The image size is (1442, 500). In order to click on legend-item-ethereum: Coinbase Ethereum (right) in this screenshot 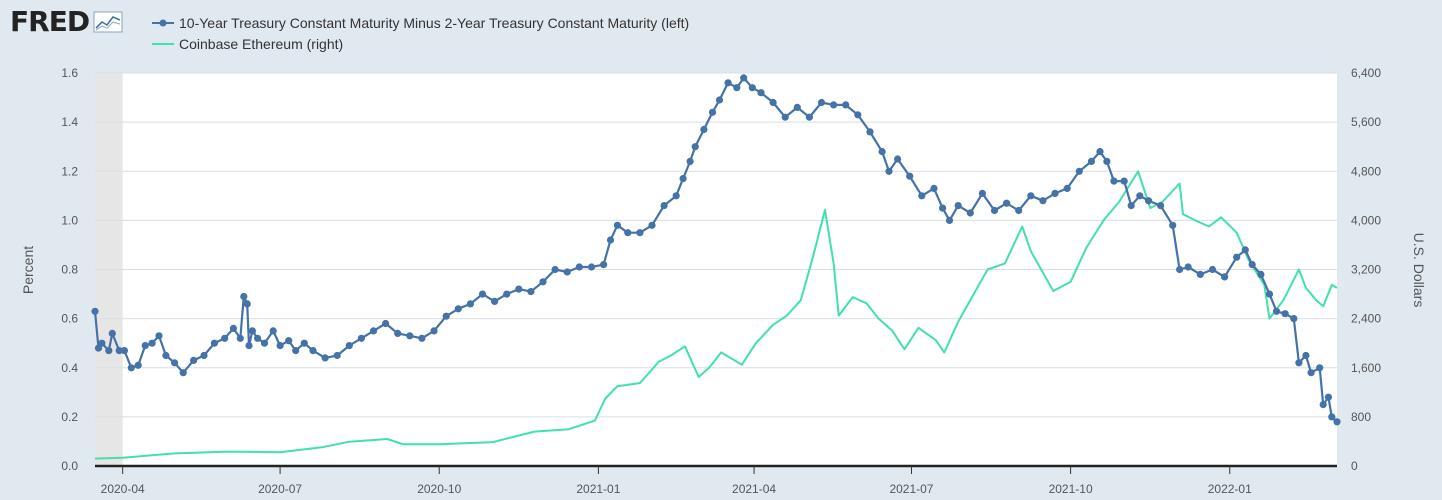, I will do `click(420, 43)`.